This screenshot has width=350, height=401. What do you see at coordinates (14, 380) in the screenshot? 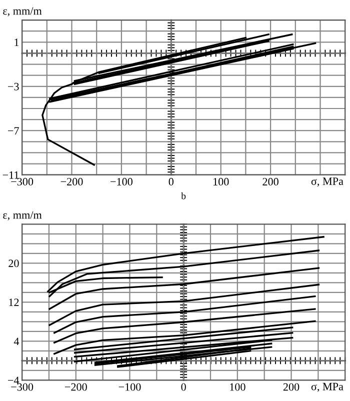
I see `y-tick-label: −4` at bounding box center [14, 380].